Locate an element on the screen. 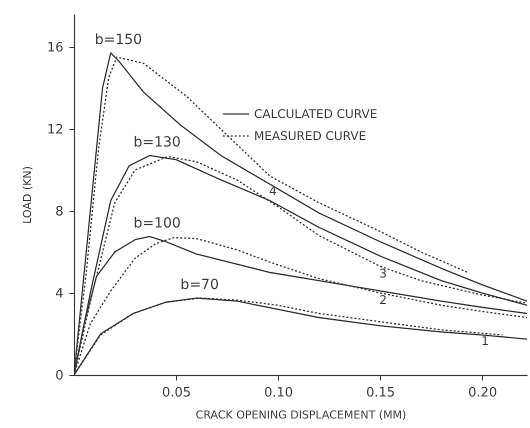 This screenshot has height=428, width=530. x-tick-label: 0.20 is located at coordinates (483, 393).